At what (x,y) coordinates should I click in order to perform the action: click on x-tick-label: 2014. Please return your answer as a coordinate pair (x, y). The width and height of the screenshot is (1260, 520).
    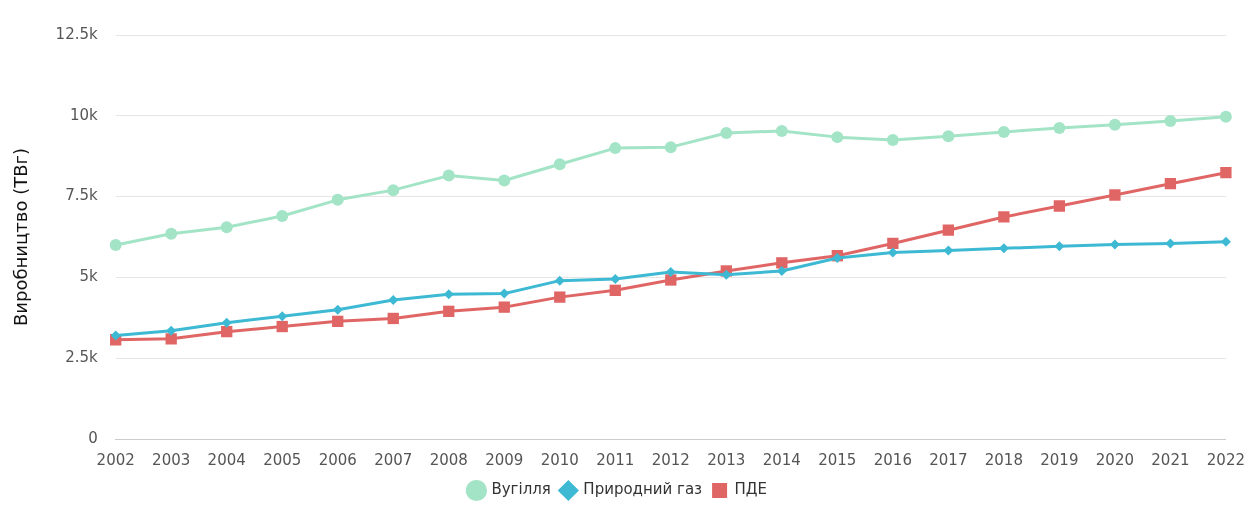
    Looking at the image, I should click on (781, 459).